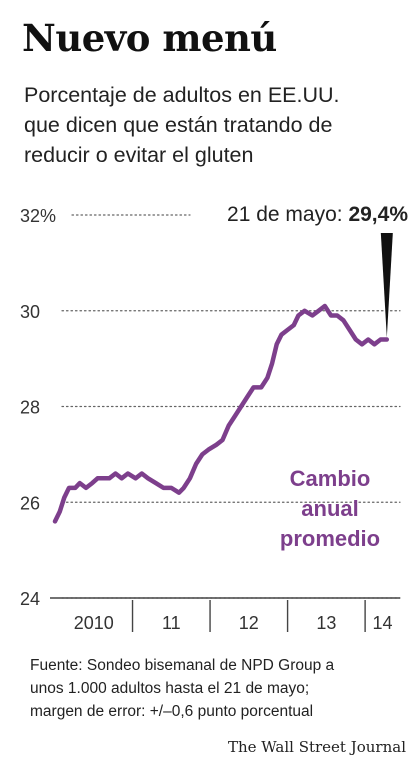 This screenshot has height=769, width=420. Describe the element at coordinates (170, 688) in the screenshot. I see `source-line-2: unos 1.000 adultos hasta el 21 de mayo;` at that location.